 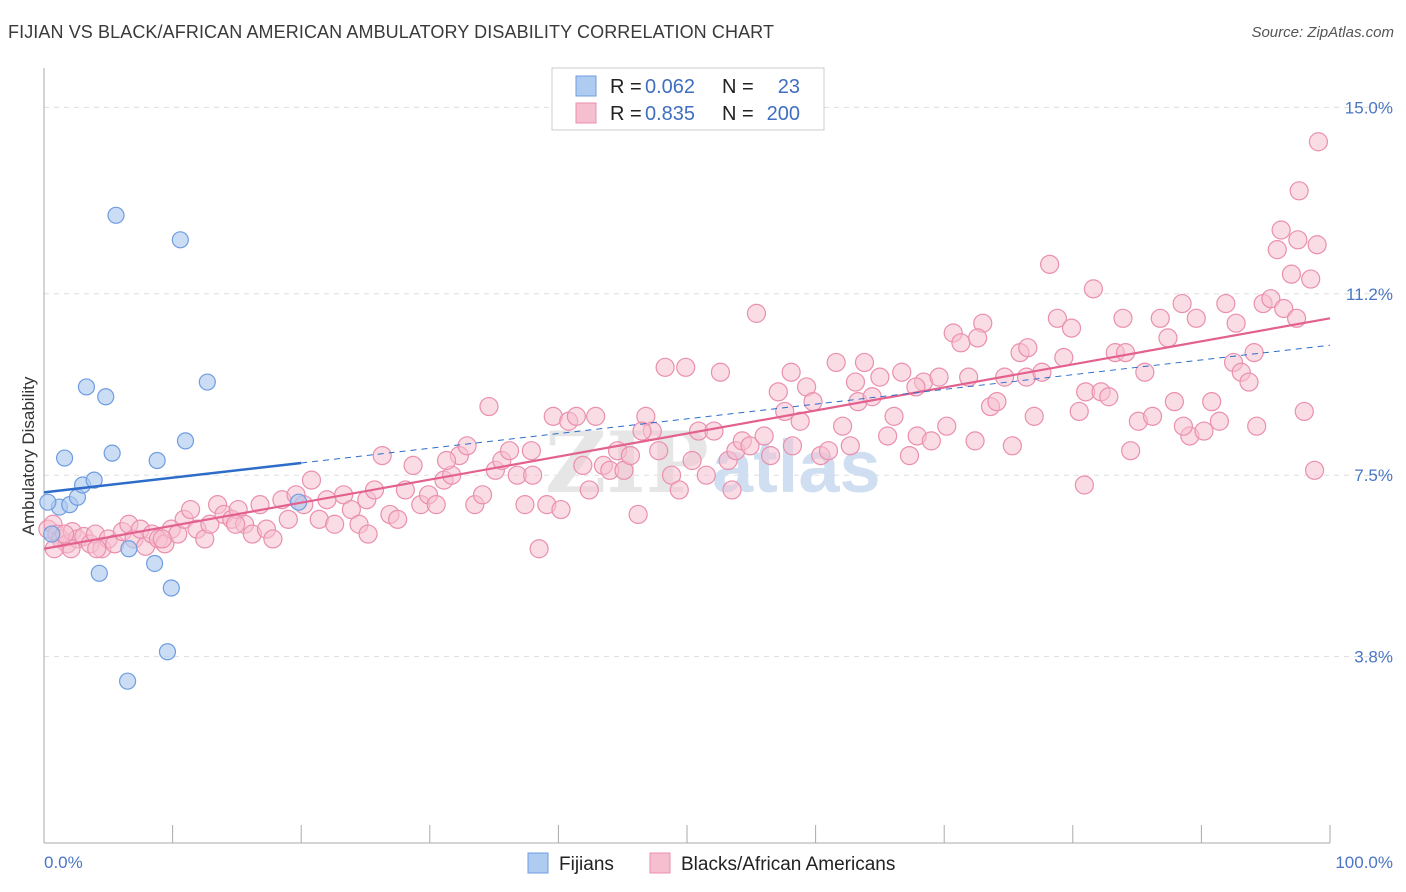 I want to click on legend-n-label-2: N =, so click(x=738, y=114).